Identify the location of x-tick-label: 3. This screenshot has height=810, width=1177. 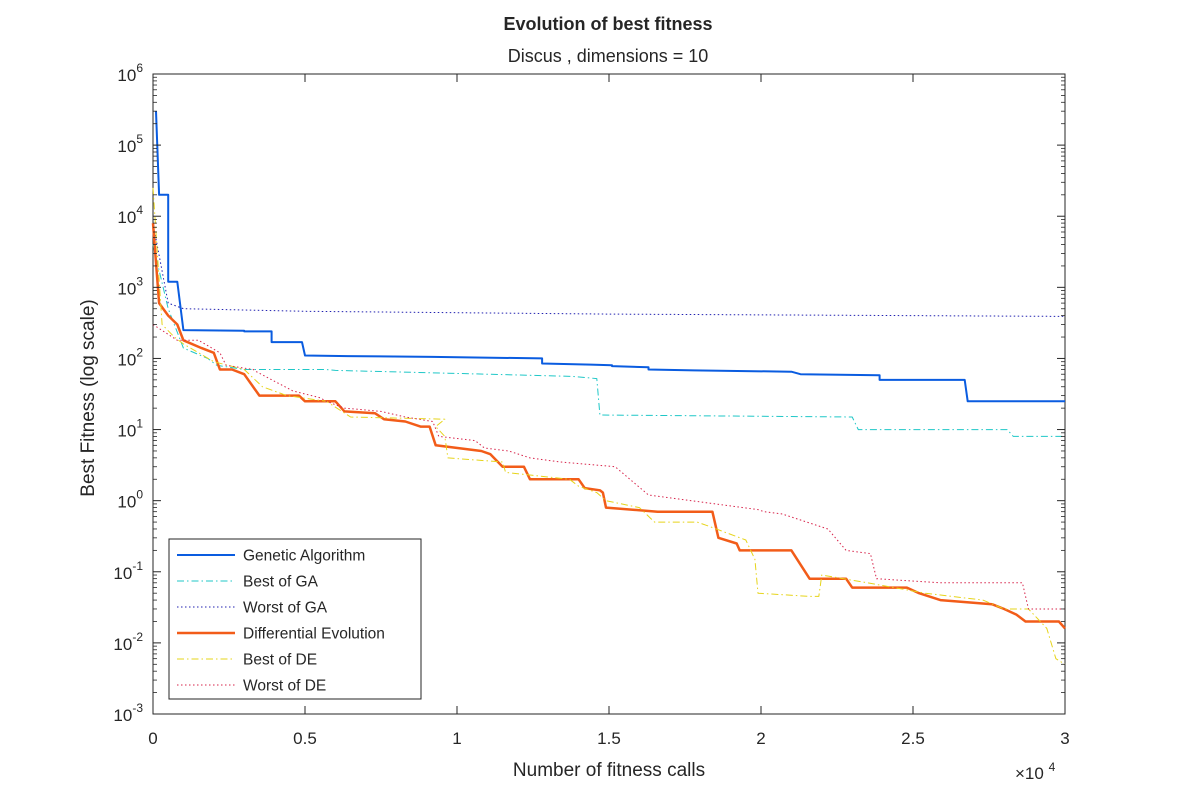
(1064, 738).